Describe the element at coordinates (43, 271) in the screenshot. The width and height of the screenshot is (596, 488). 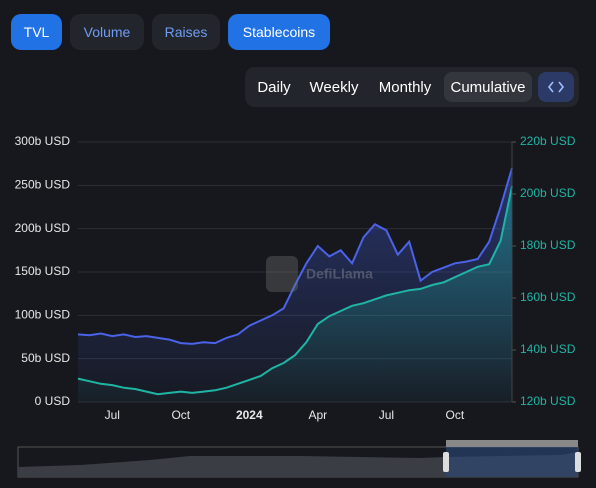
I see `y-tick-label: 150b USD` at that location.